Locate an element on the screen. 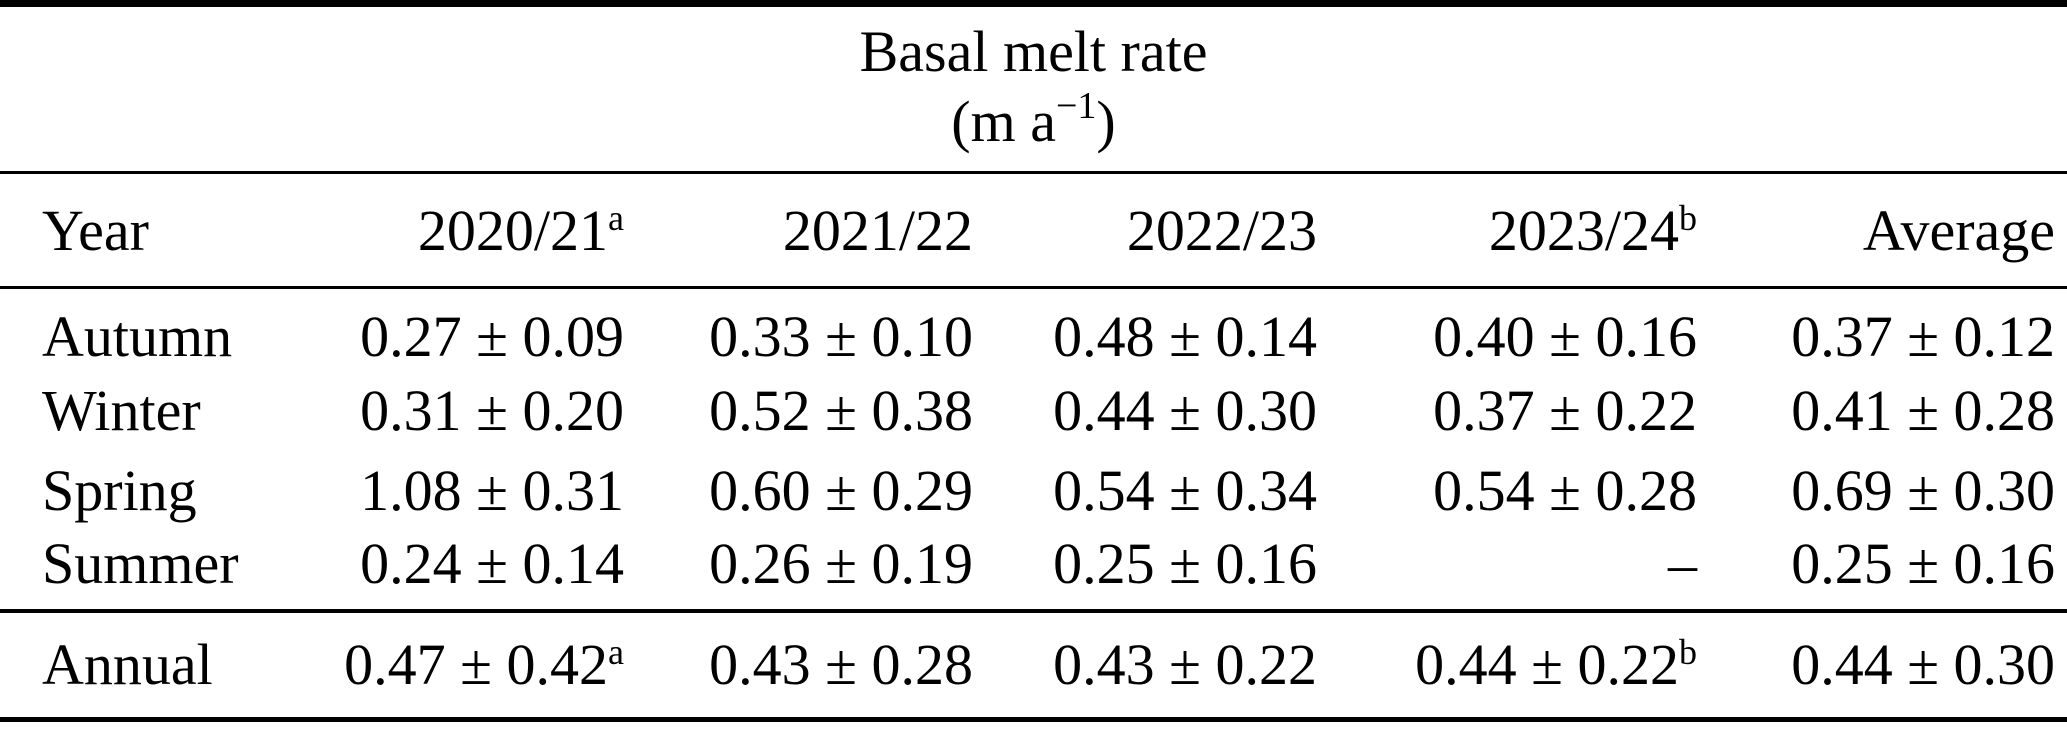 The image size is (2067, 742). season-label: Autumn is located at coordinates (137, 336).